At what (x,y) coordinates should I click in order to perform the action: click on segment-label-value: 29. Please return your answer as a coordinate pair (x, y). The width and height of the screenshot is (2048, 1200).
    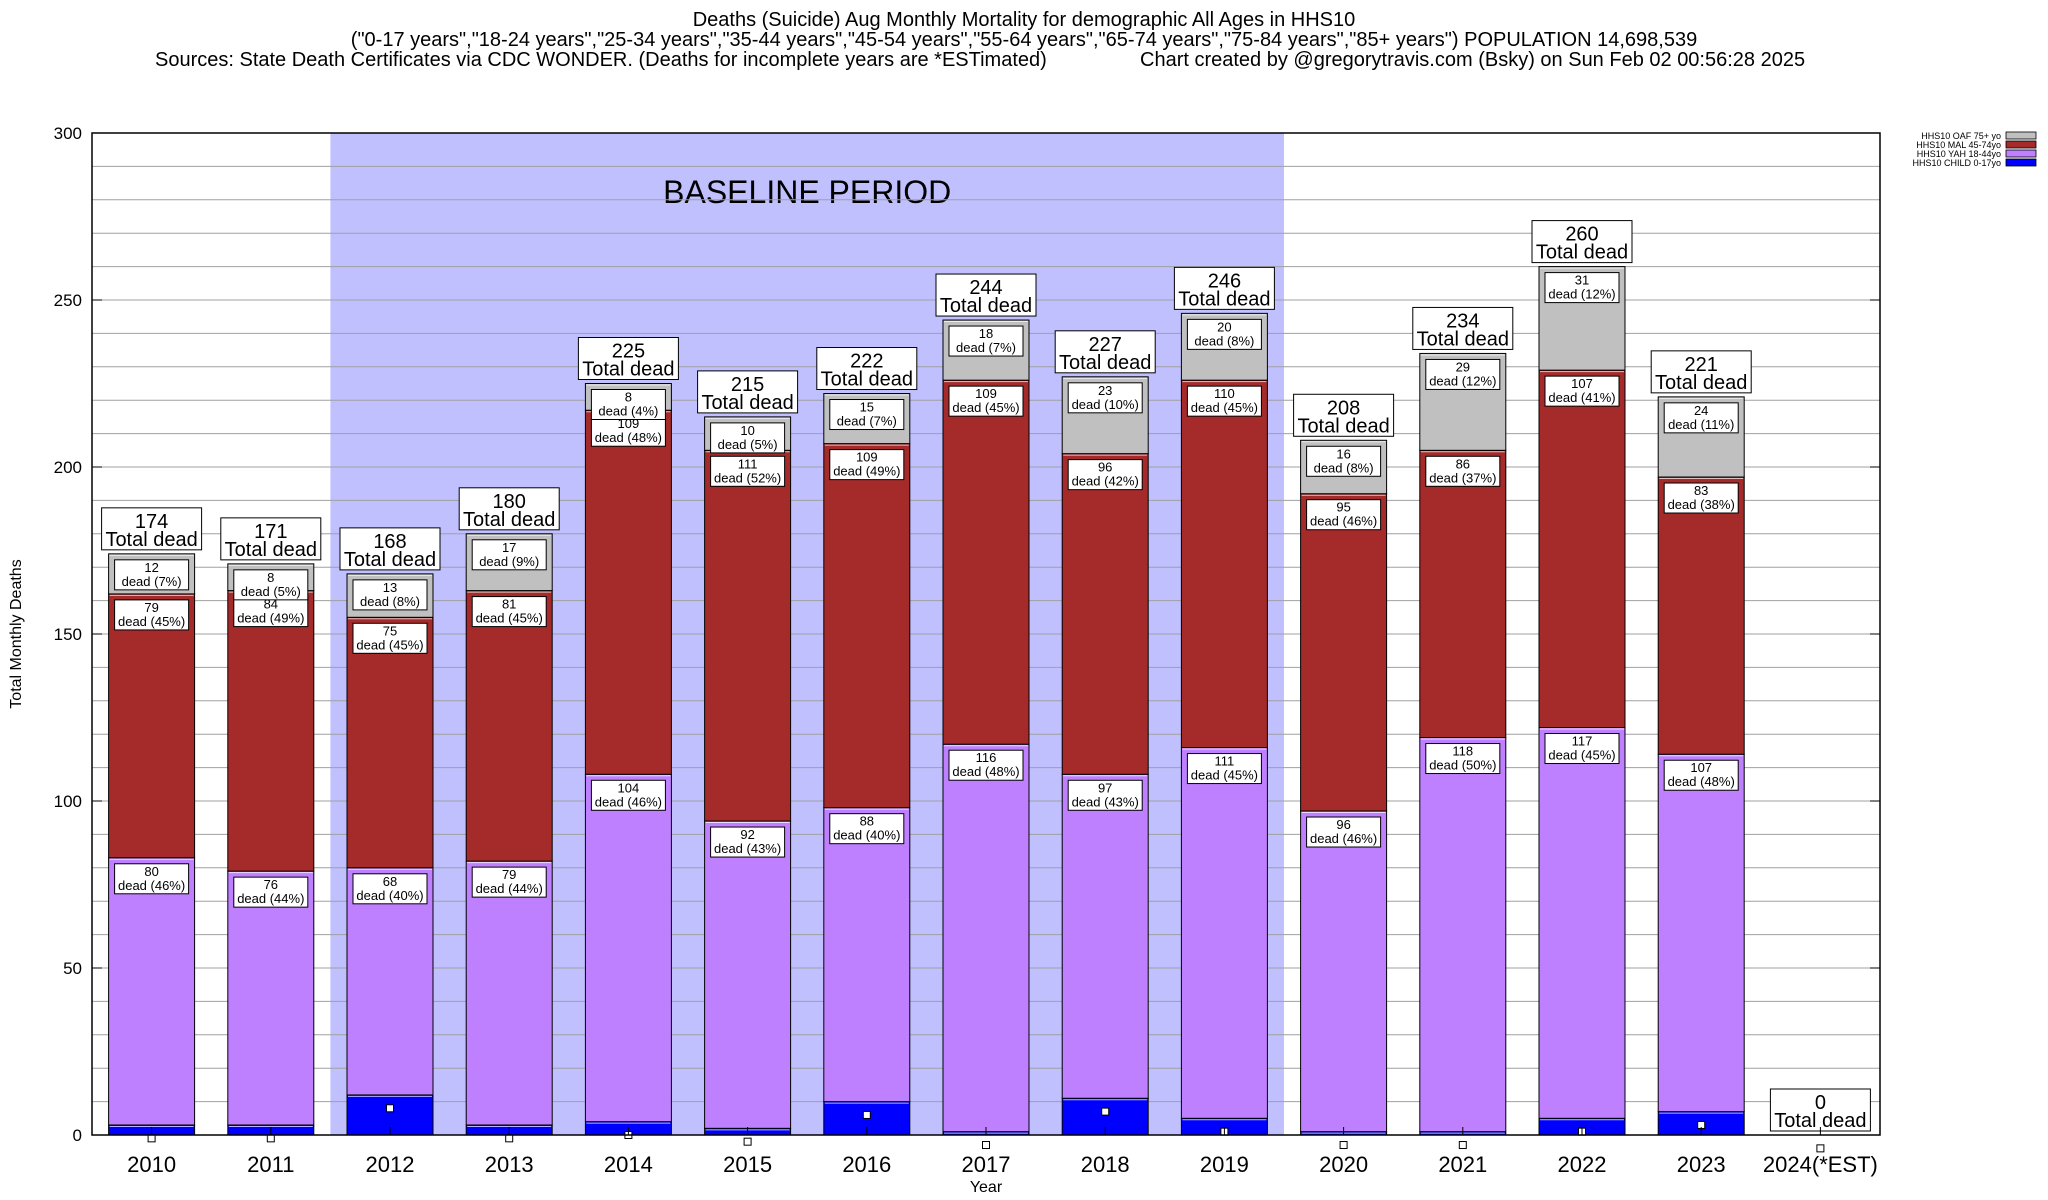
    Looking at the image, I should click on (1463, 366).